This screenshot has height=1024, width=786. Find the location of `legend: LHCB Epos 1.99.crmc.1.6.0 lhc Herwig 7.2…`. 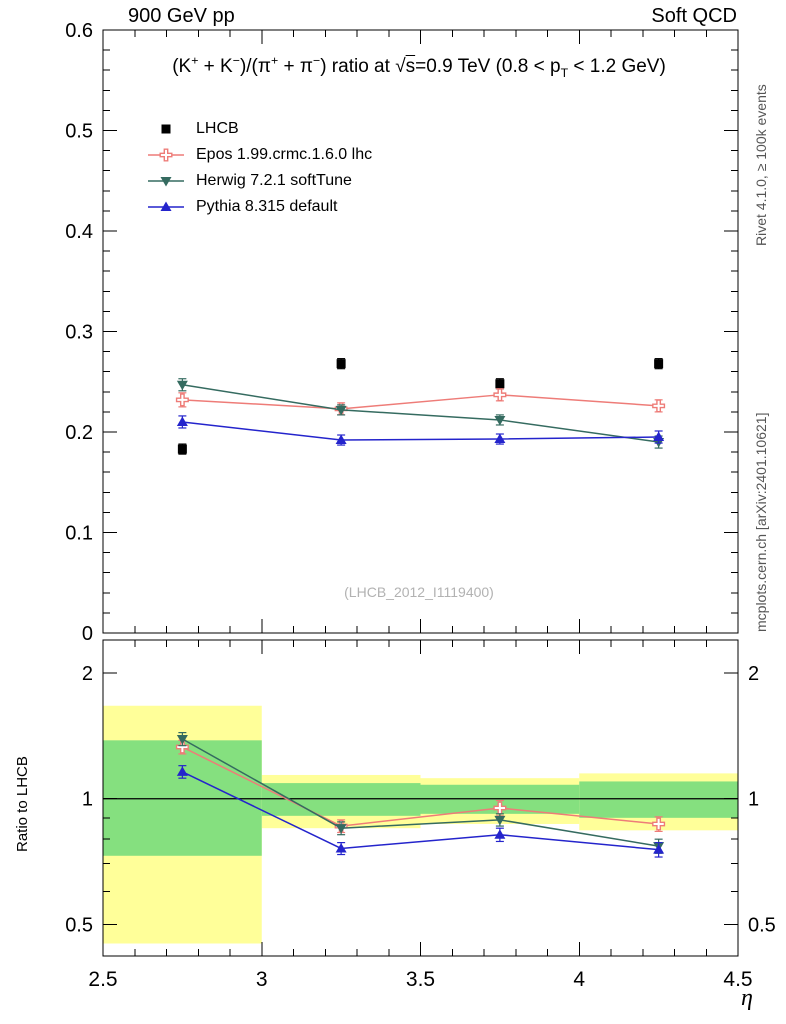

legend: LHCB Epos 1.99.crmc.1.6.0 lhc Herwig 7.2… is located at coordinates (259, 168).